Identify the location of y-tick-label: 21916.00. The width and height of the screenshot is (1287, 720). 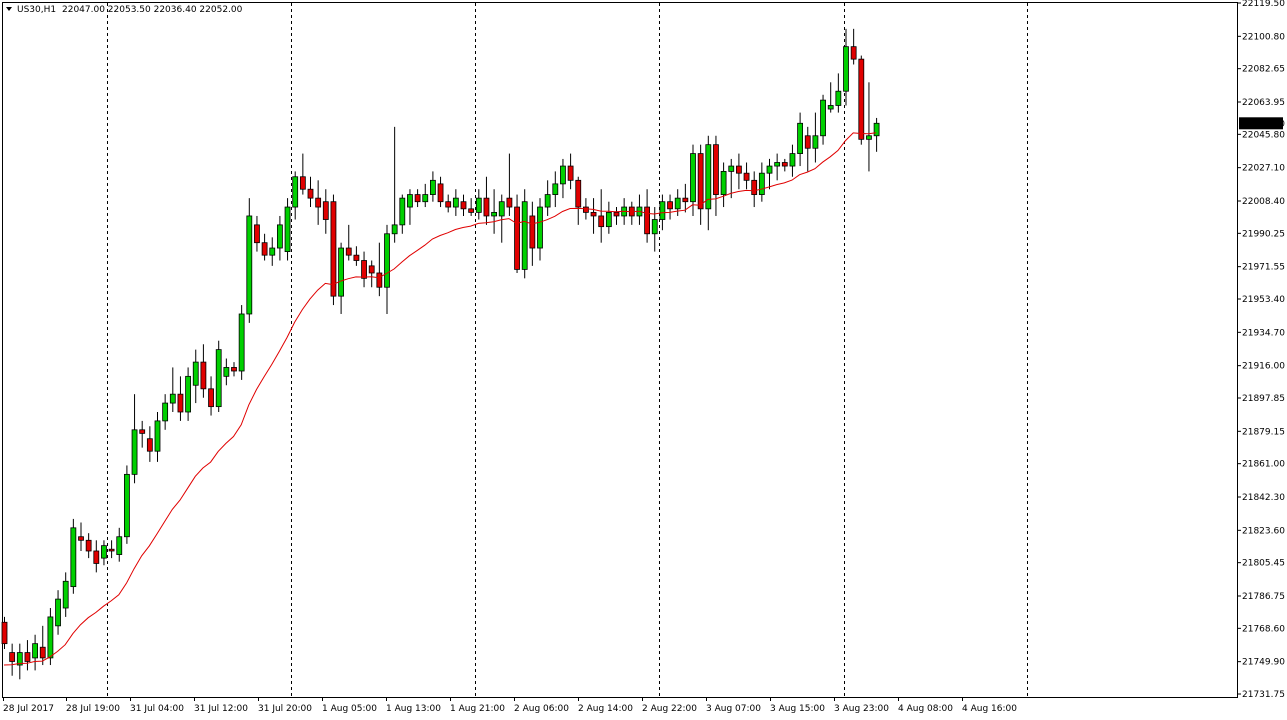
(1263, 367).